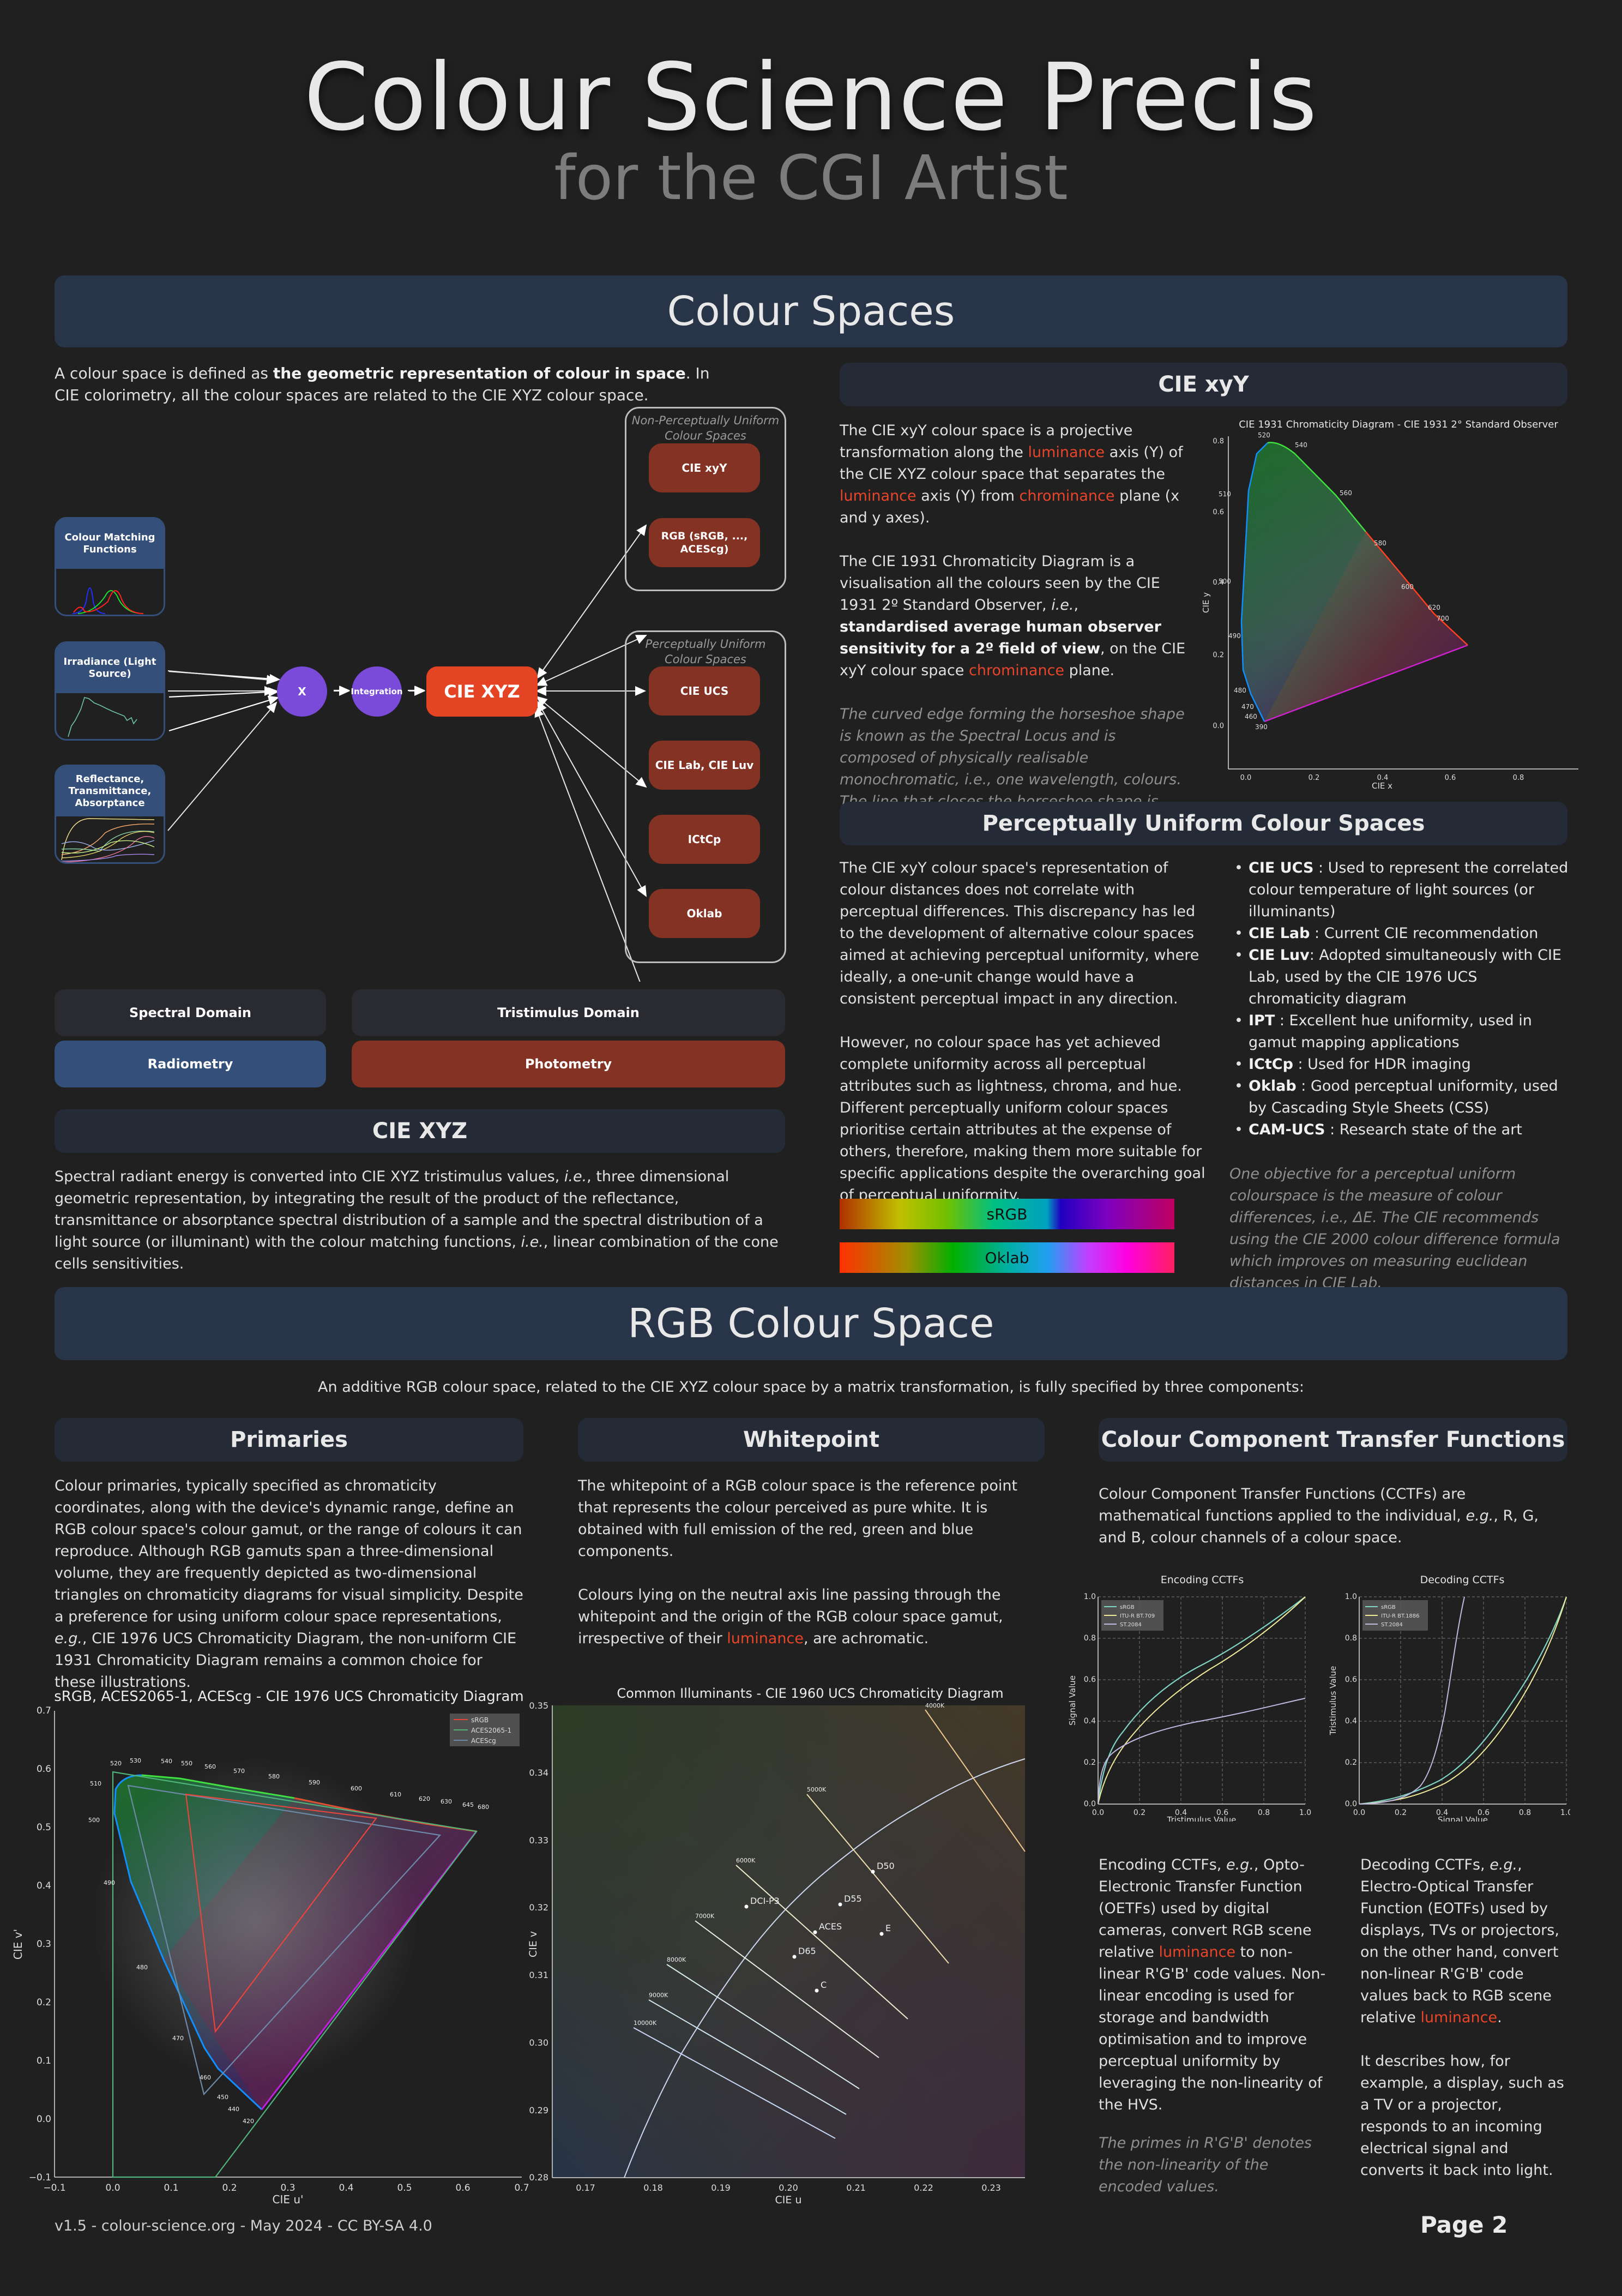 Image resolution: width=1622 pixels, height=2296 pixels. I want to click on svg-text: 680, so click(484, 1807).